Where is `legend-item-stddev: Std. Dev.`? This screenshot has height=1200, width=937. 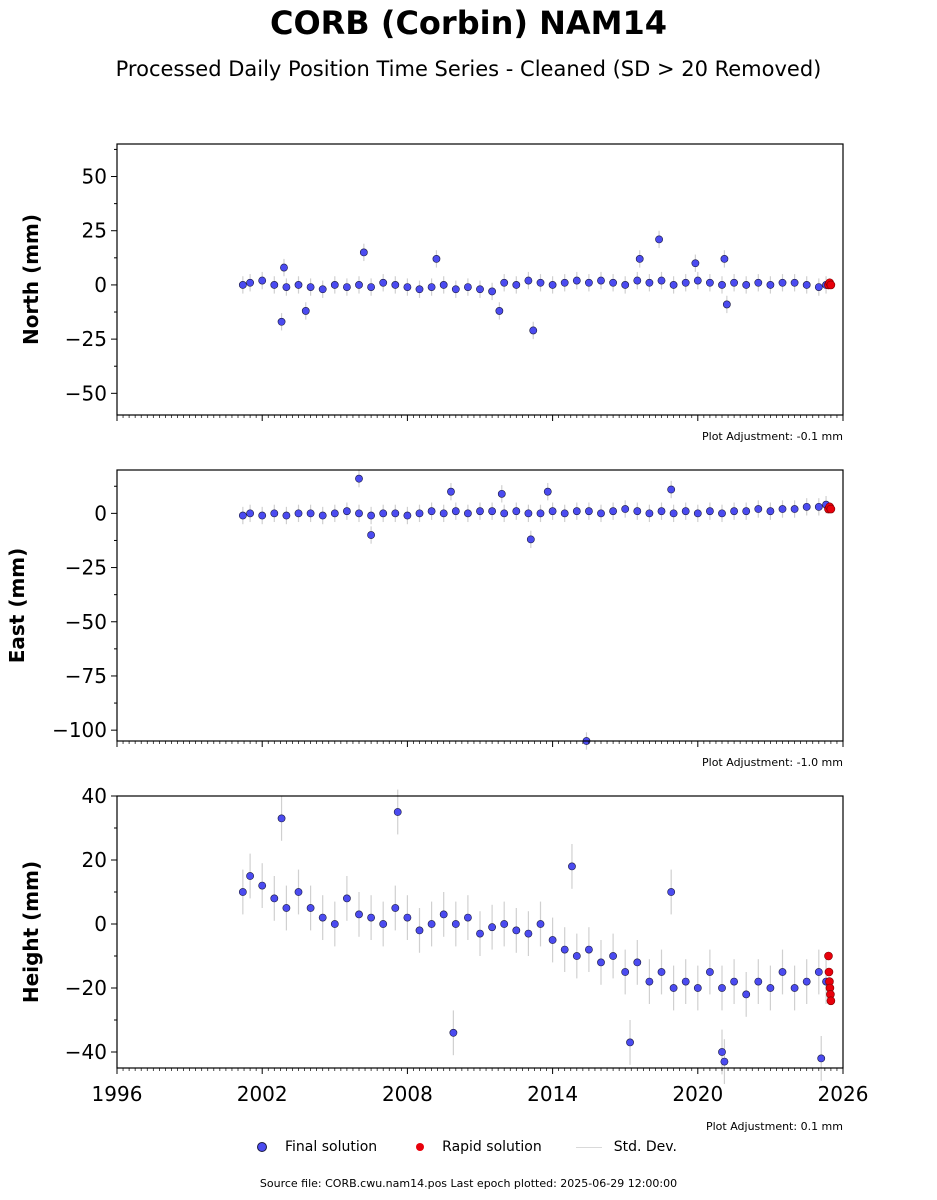 legend-item-stddev: Std. Dev. is located at coordinates (626, 1147).